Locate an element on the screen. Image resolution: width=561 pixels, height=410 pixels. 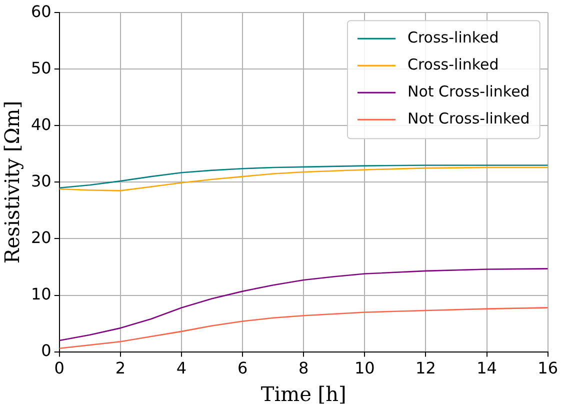
x-tick-label: 0 is located at coordinates (59, 368).